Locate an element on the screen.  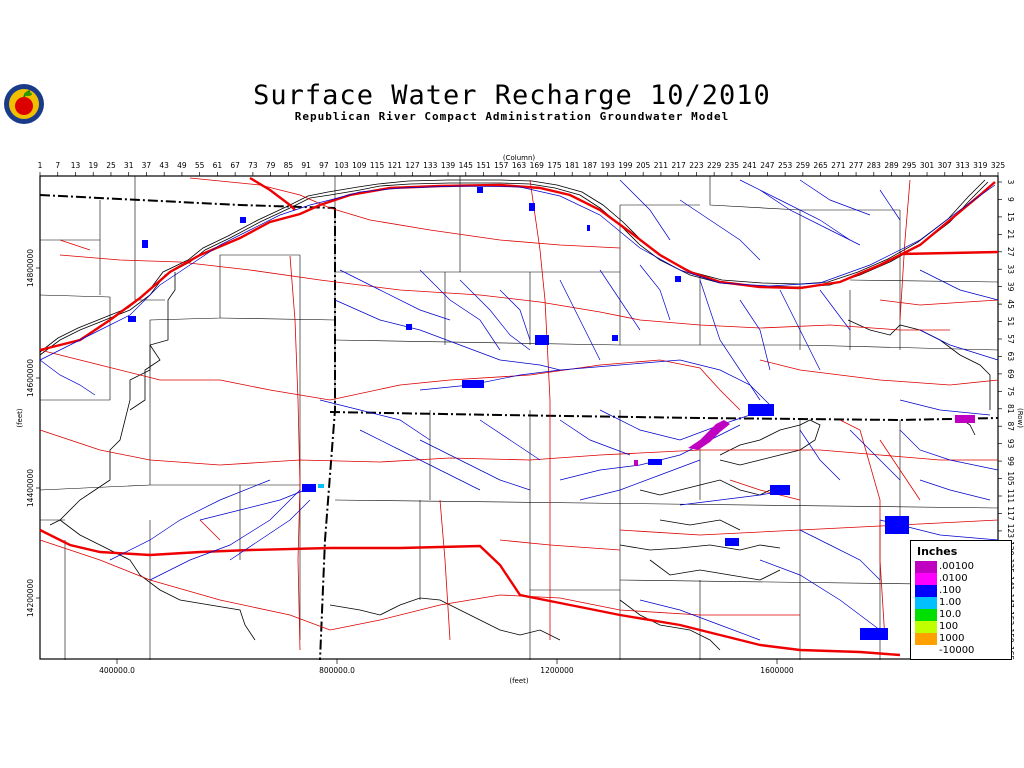
legend-label: .00100 is located at coordinates (956, 566).